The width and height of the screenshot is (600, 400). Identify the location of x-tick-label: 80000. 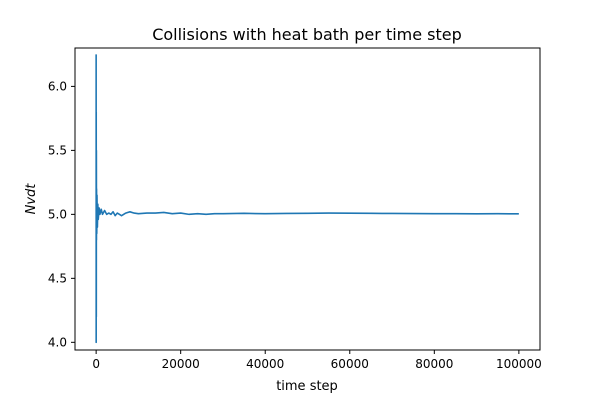
(434, 364).